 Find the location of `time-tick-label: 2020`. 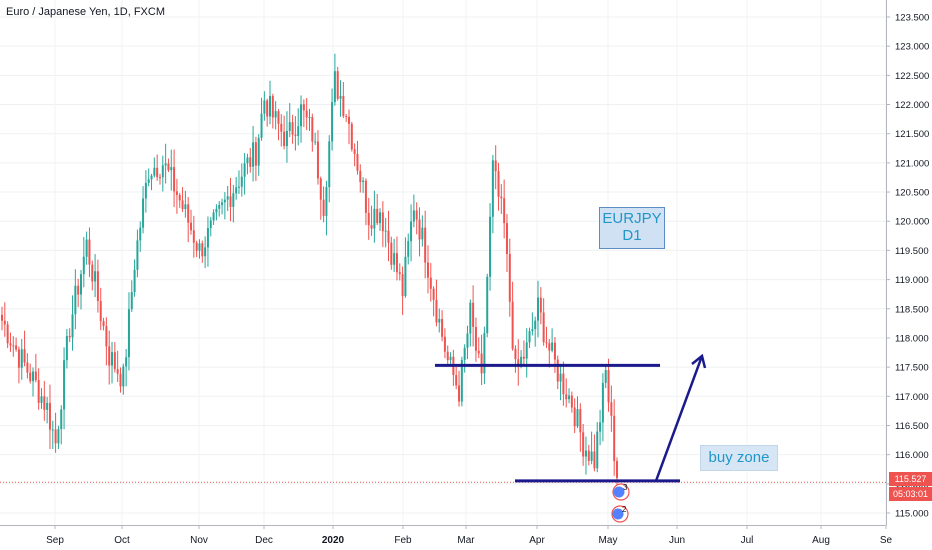

time-tick-label: 2020 is located at coordinates (333, 540).